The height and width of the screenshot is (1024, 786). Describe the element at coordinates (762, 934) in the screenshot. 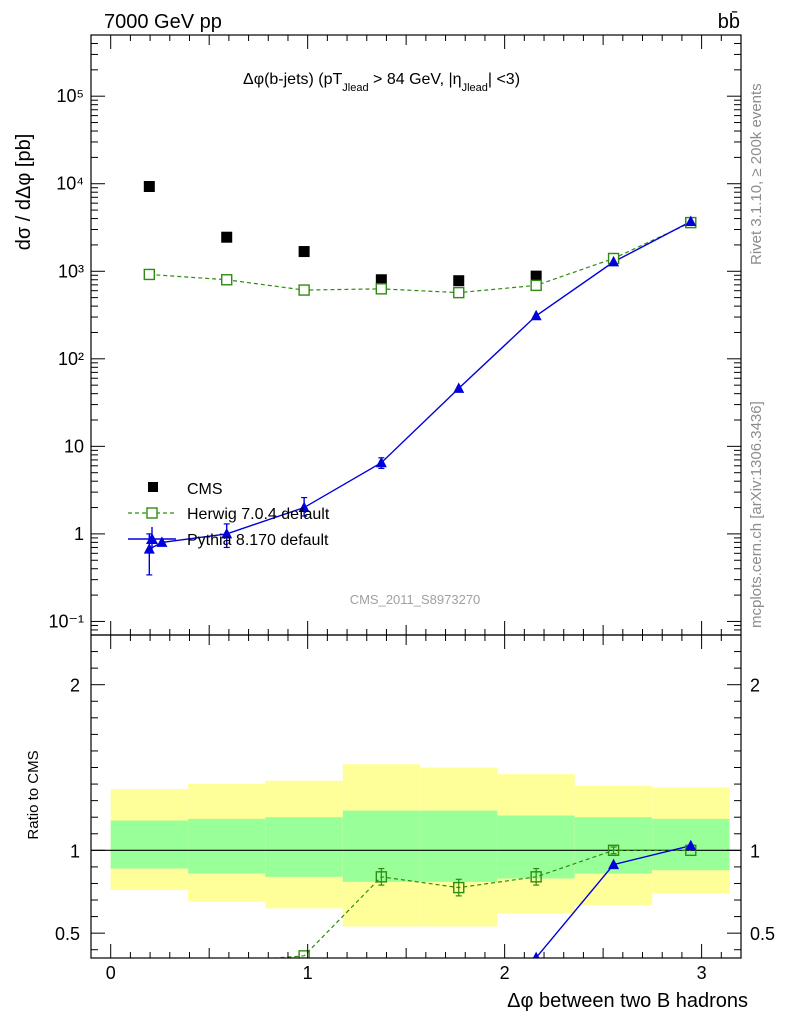

I see `ratio-y-tick-label-right: 0.5` at that location.